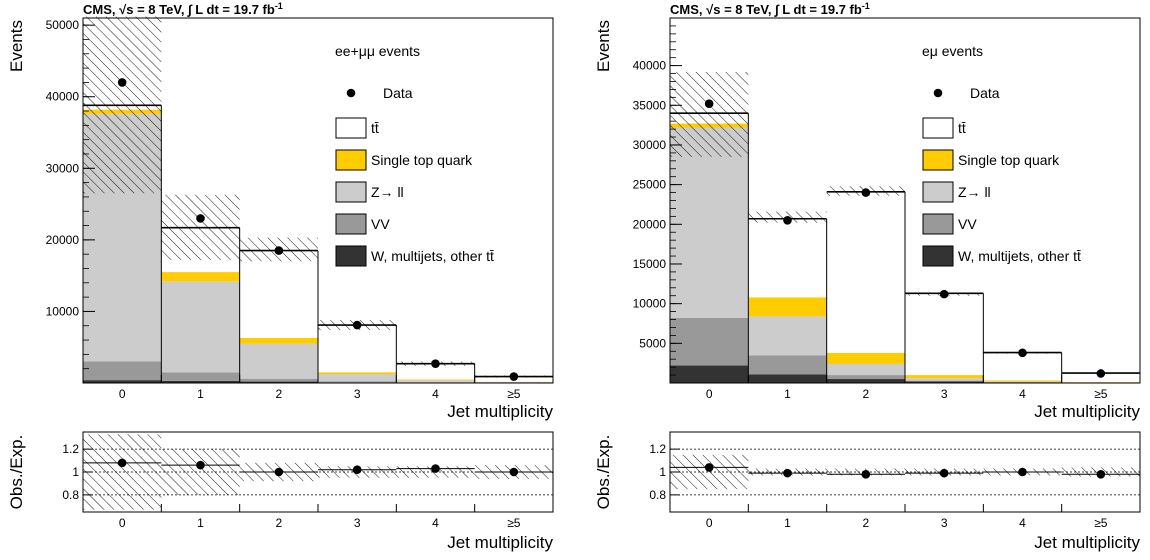 This screenshot has height=560, width=1150. Describe the element at coordinates (422, 160) in the screenshot. I see `legend-label-3: Single top quark` at that location.